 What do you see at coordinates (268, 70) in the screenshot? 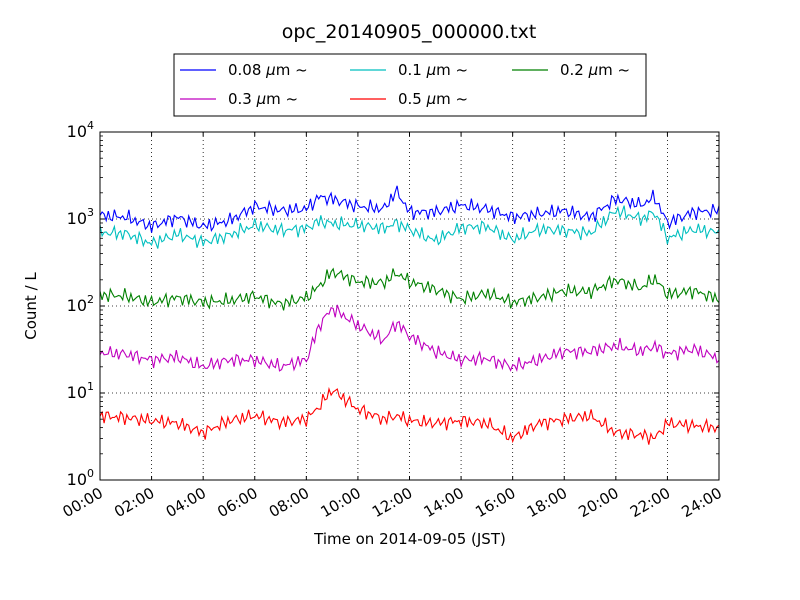
I see `legend-label-0.08: 0.08 μm ~` at bounding box center [268, 70].